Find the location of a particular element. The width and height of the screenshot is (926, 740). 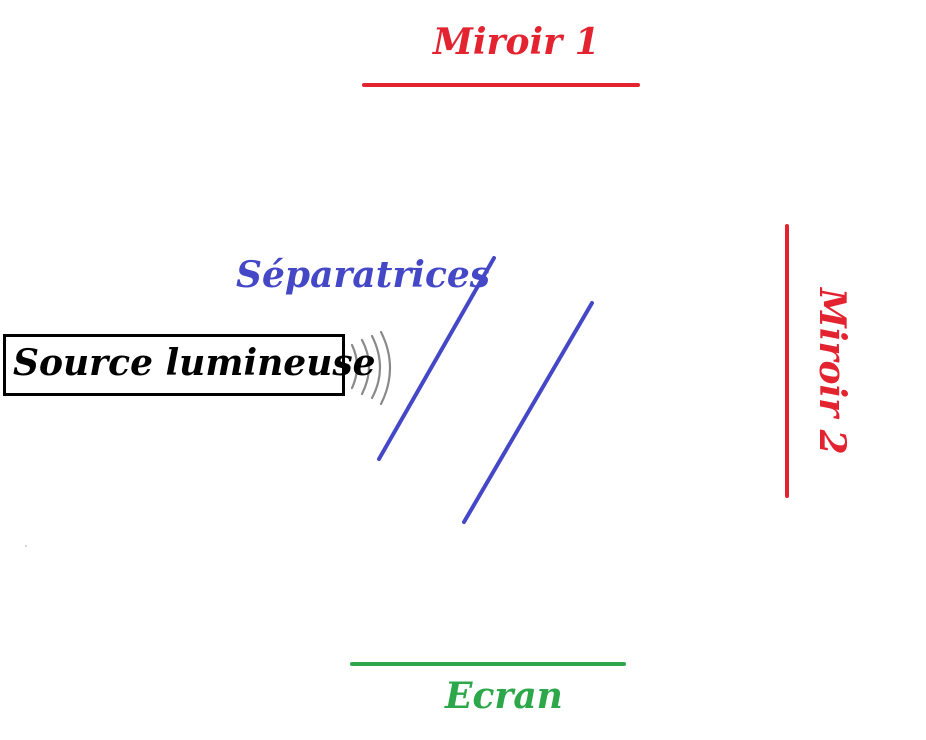

source-label: Source lumineuse is located at coordinates (194, 363).